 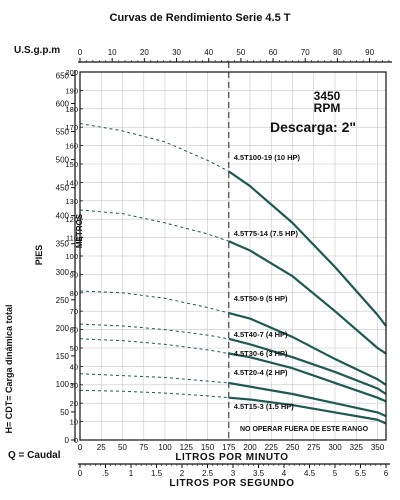 What do you see at coordinates (261, 372) in the screenshot?
I see `curve-label: 4.5T20-4 (2 HP)` at bounding box center [261, 372].